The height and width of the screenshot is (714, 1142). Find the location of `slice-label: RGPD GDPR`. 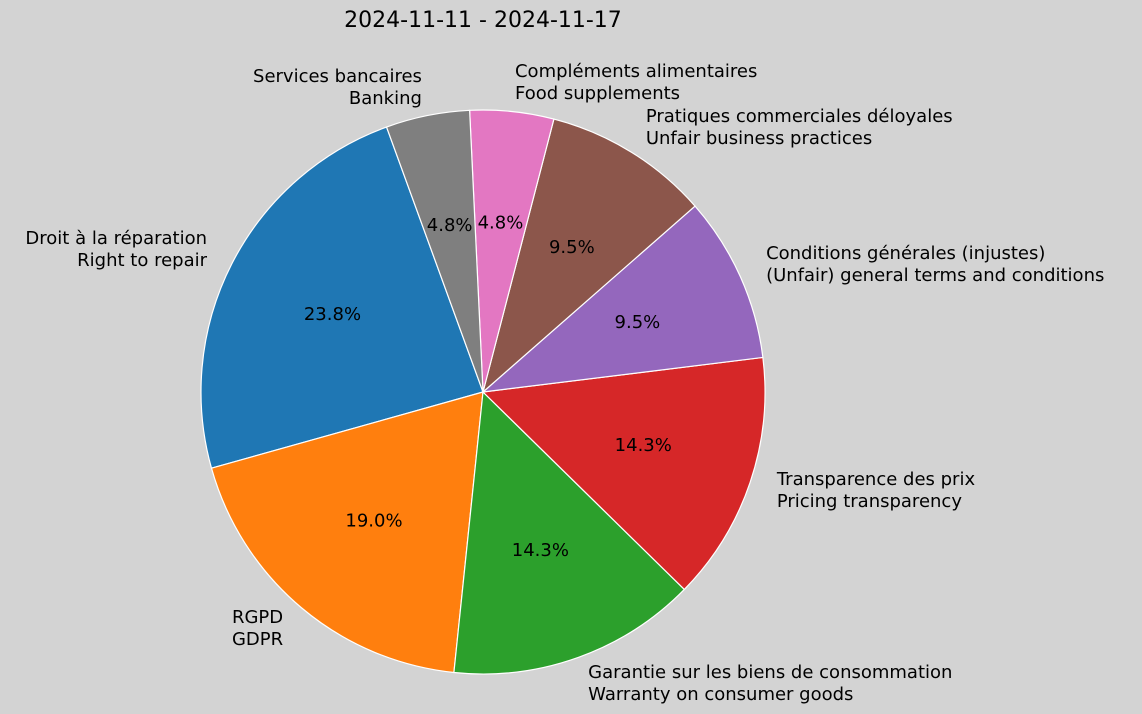

slice-label: RGPD GDPR is located at coordinates (257, 629).